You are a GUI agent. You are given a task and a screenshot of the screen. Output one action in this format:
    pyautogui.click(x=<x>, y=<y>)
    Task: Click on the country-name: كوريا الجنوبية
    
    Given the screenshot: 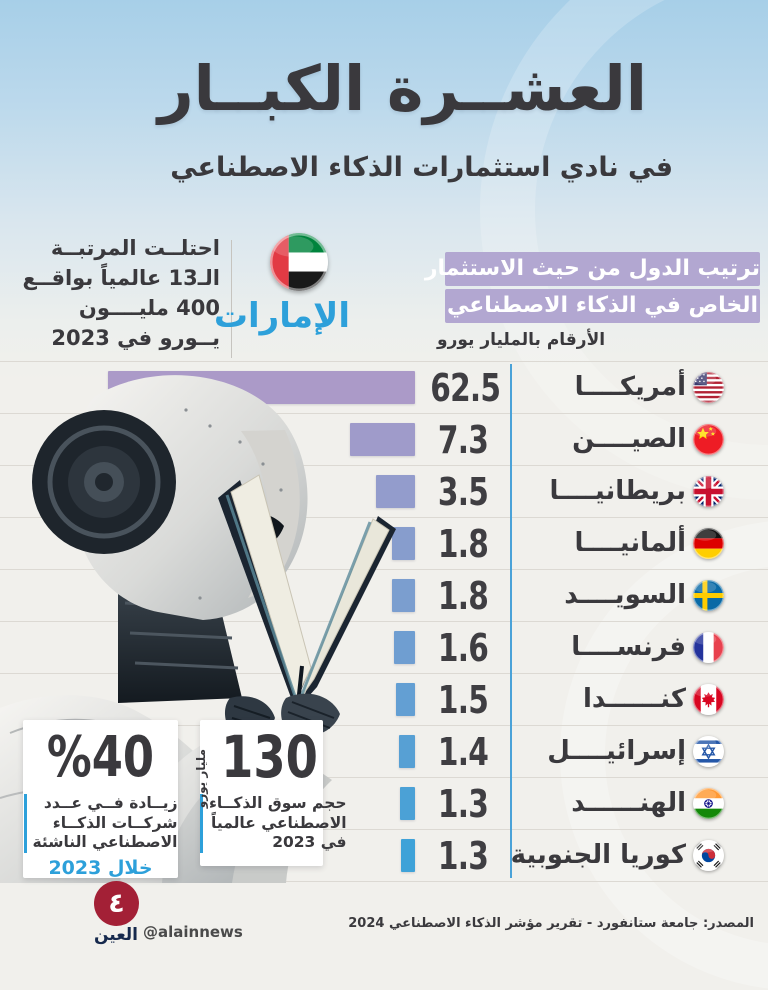 What is the action you would take?
    pyautogui.click(x=598, y=855)
    